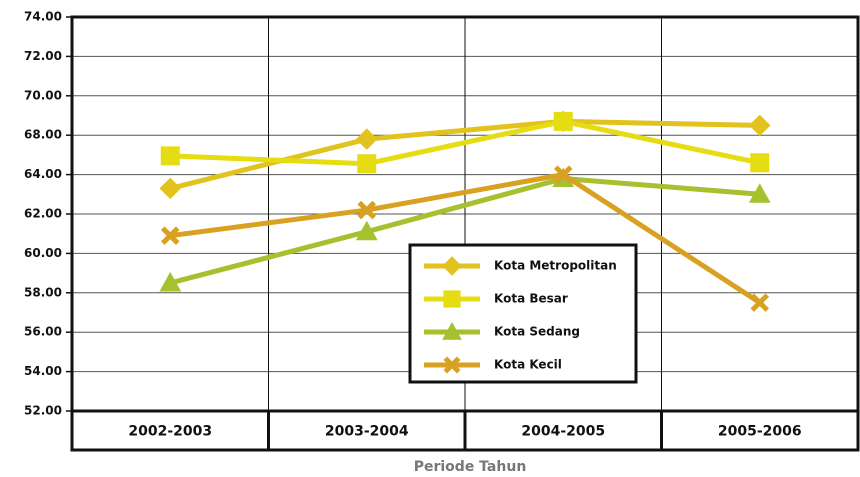  Describe the element at coordinates (170, 432) in the screenshot. I see `x-tick-label: 2002-2003` at that location.